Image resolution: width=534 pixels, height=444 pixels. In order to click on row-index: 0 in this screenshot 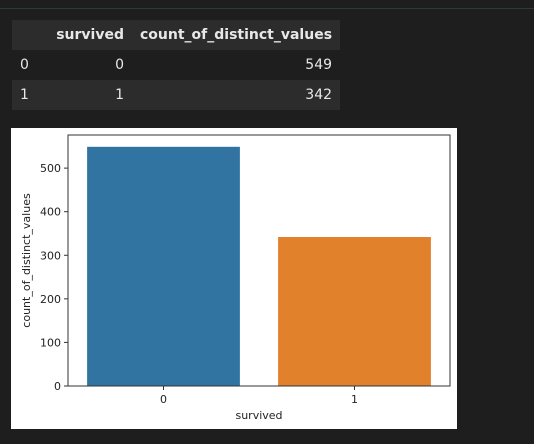, I will do `click(24, 65)`.